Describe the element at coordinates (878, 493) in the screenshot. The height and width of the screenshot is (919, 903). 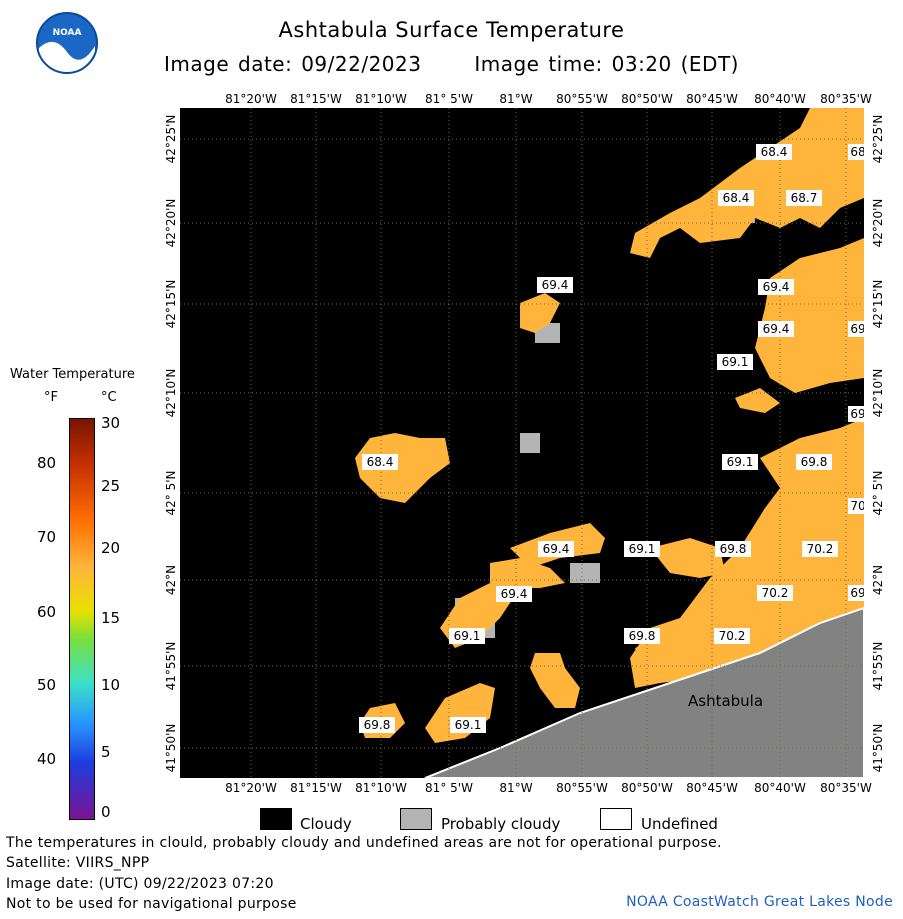
I see `latitude-label-right: 42° 5'N` at that location.